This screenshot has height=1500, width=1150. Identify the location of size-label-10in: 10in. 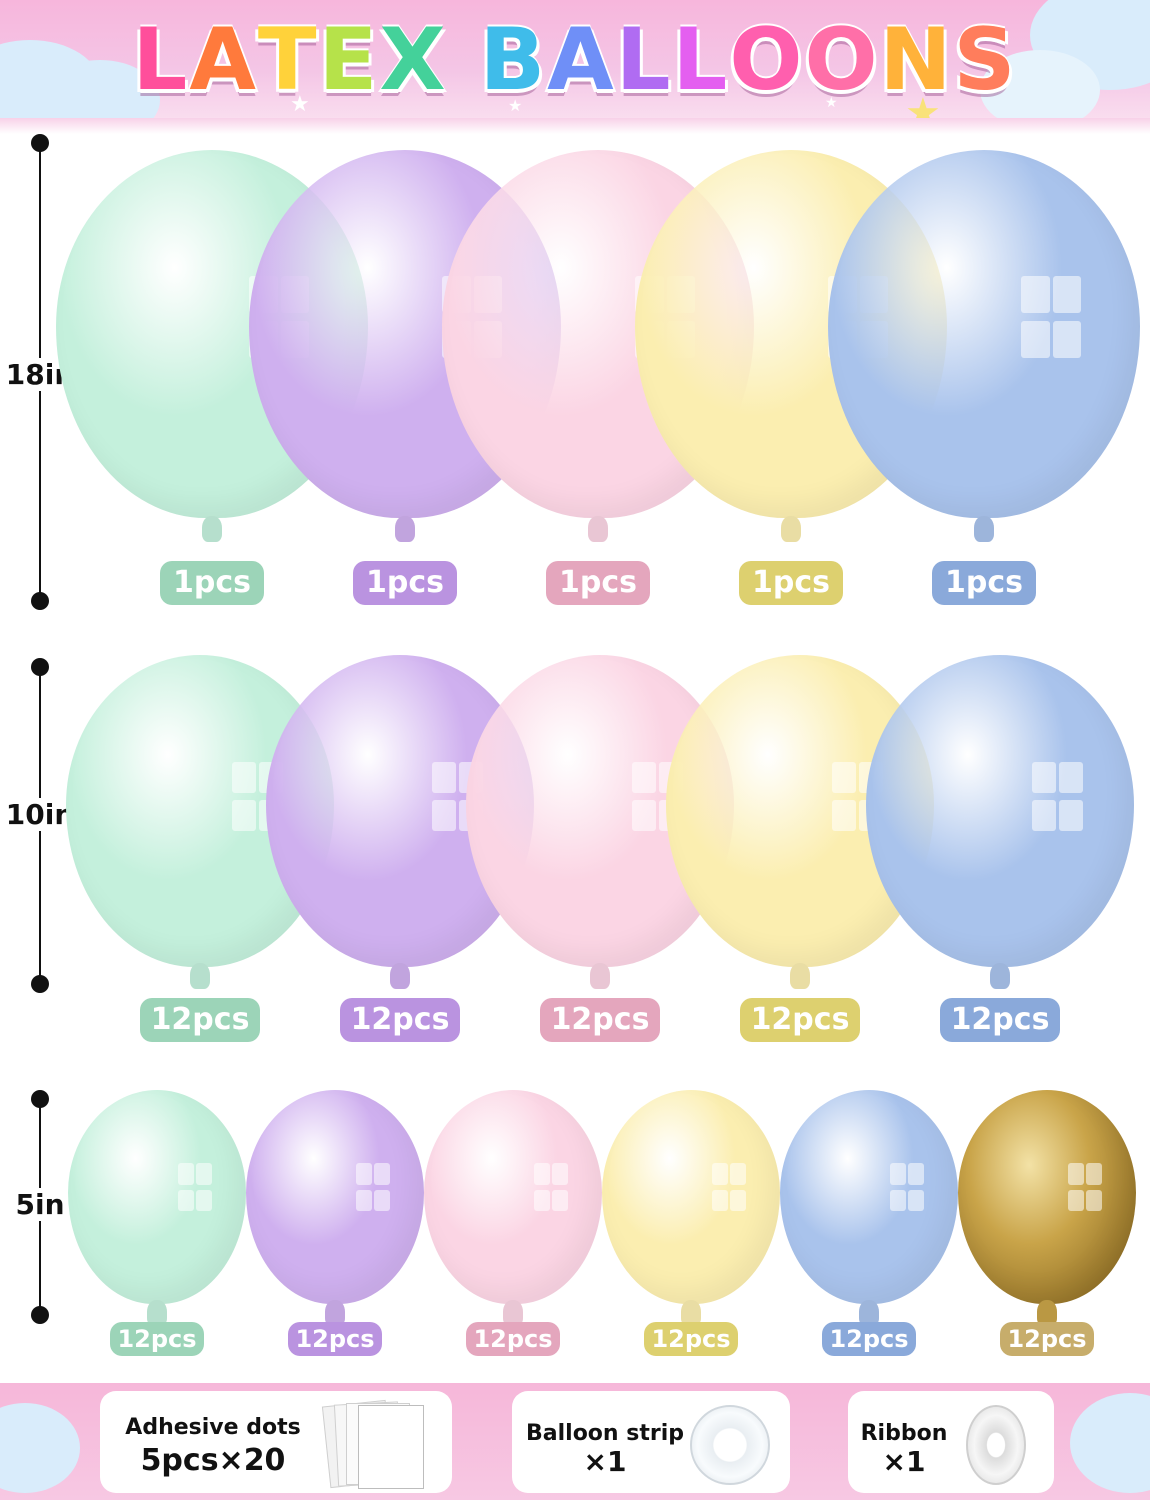
(40, 814).